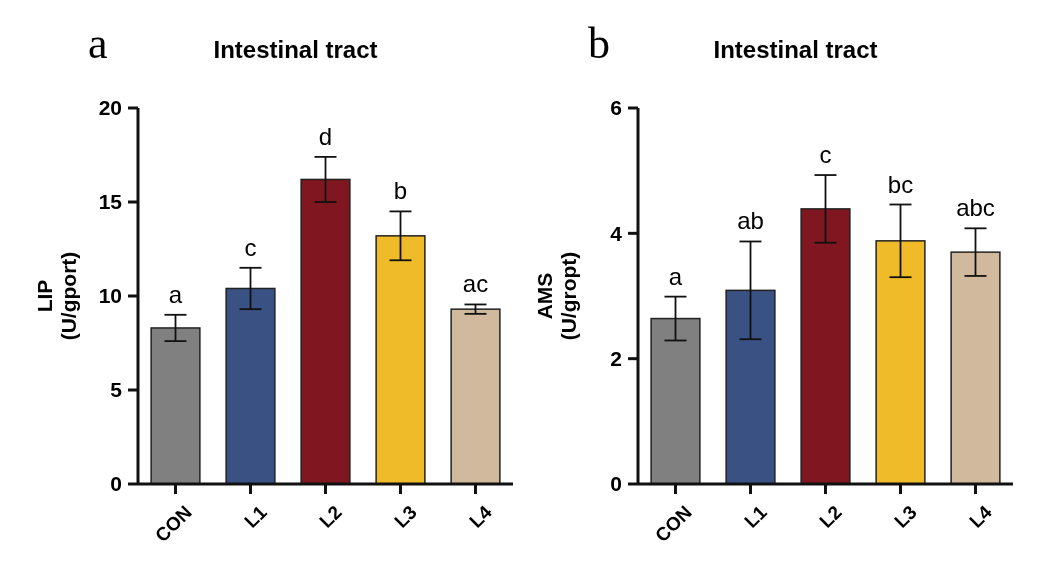 This screenshot has height=568, width=1050. What do you see at coordinates (616, 108) in the screenshot?
I see `y-tick-label: 6` at bounding box center [616, 108].